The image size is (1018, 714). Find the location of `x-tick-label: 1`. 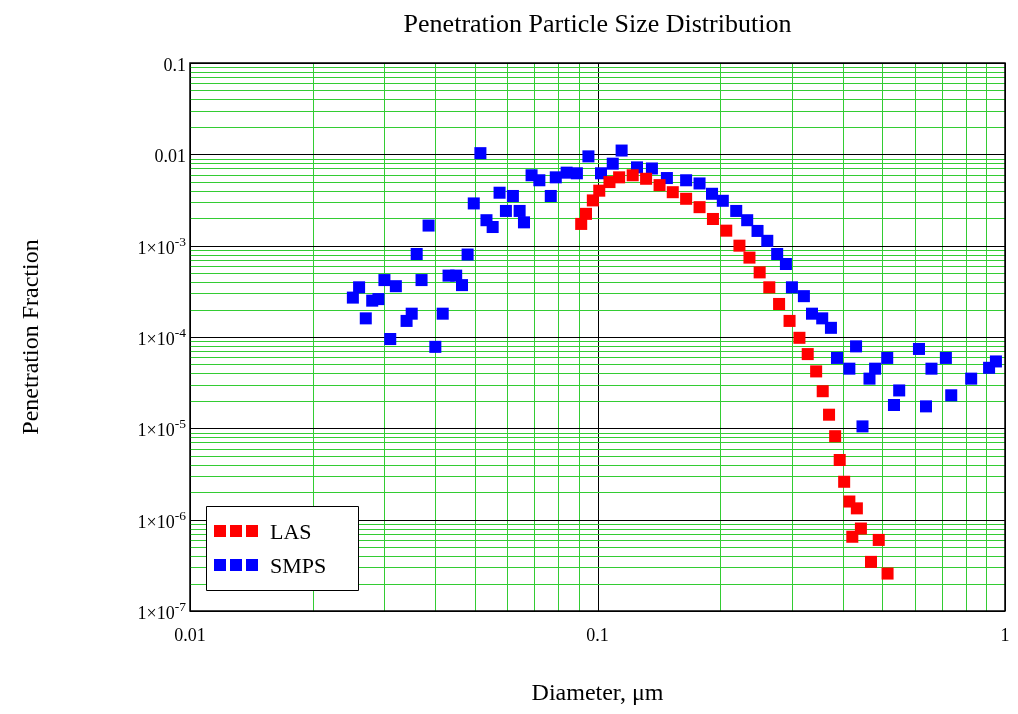

x-tick-label: 1 is located at coordinates (1005, 635).